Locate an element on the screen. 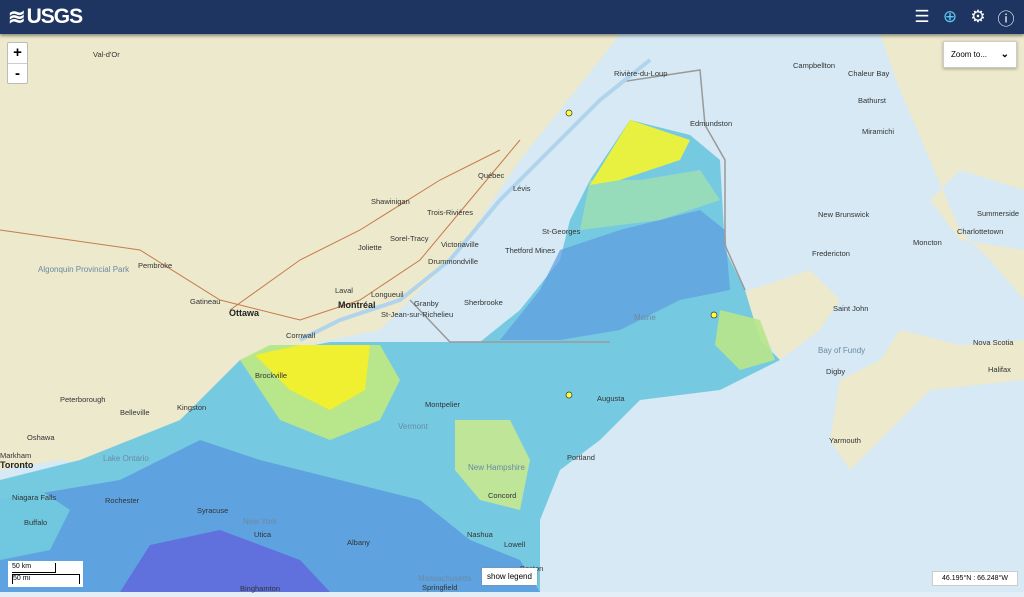 The width and height of the screenshot is (1024, 597). contour-cyan-buffalo is located at coordinates (35, 525).